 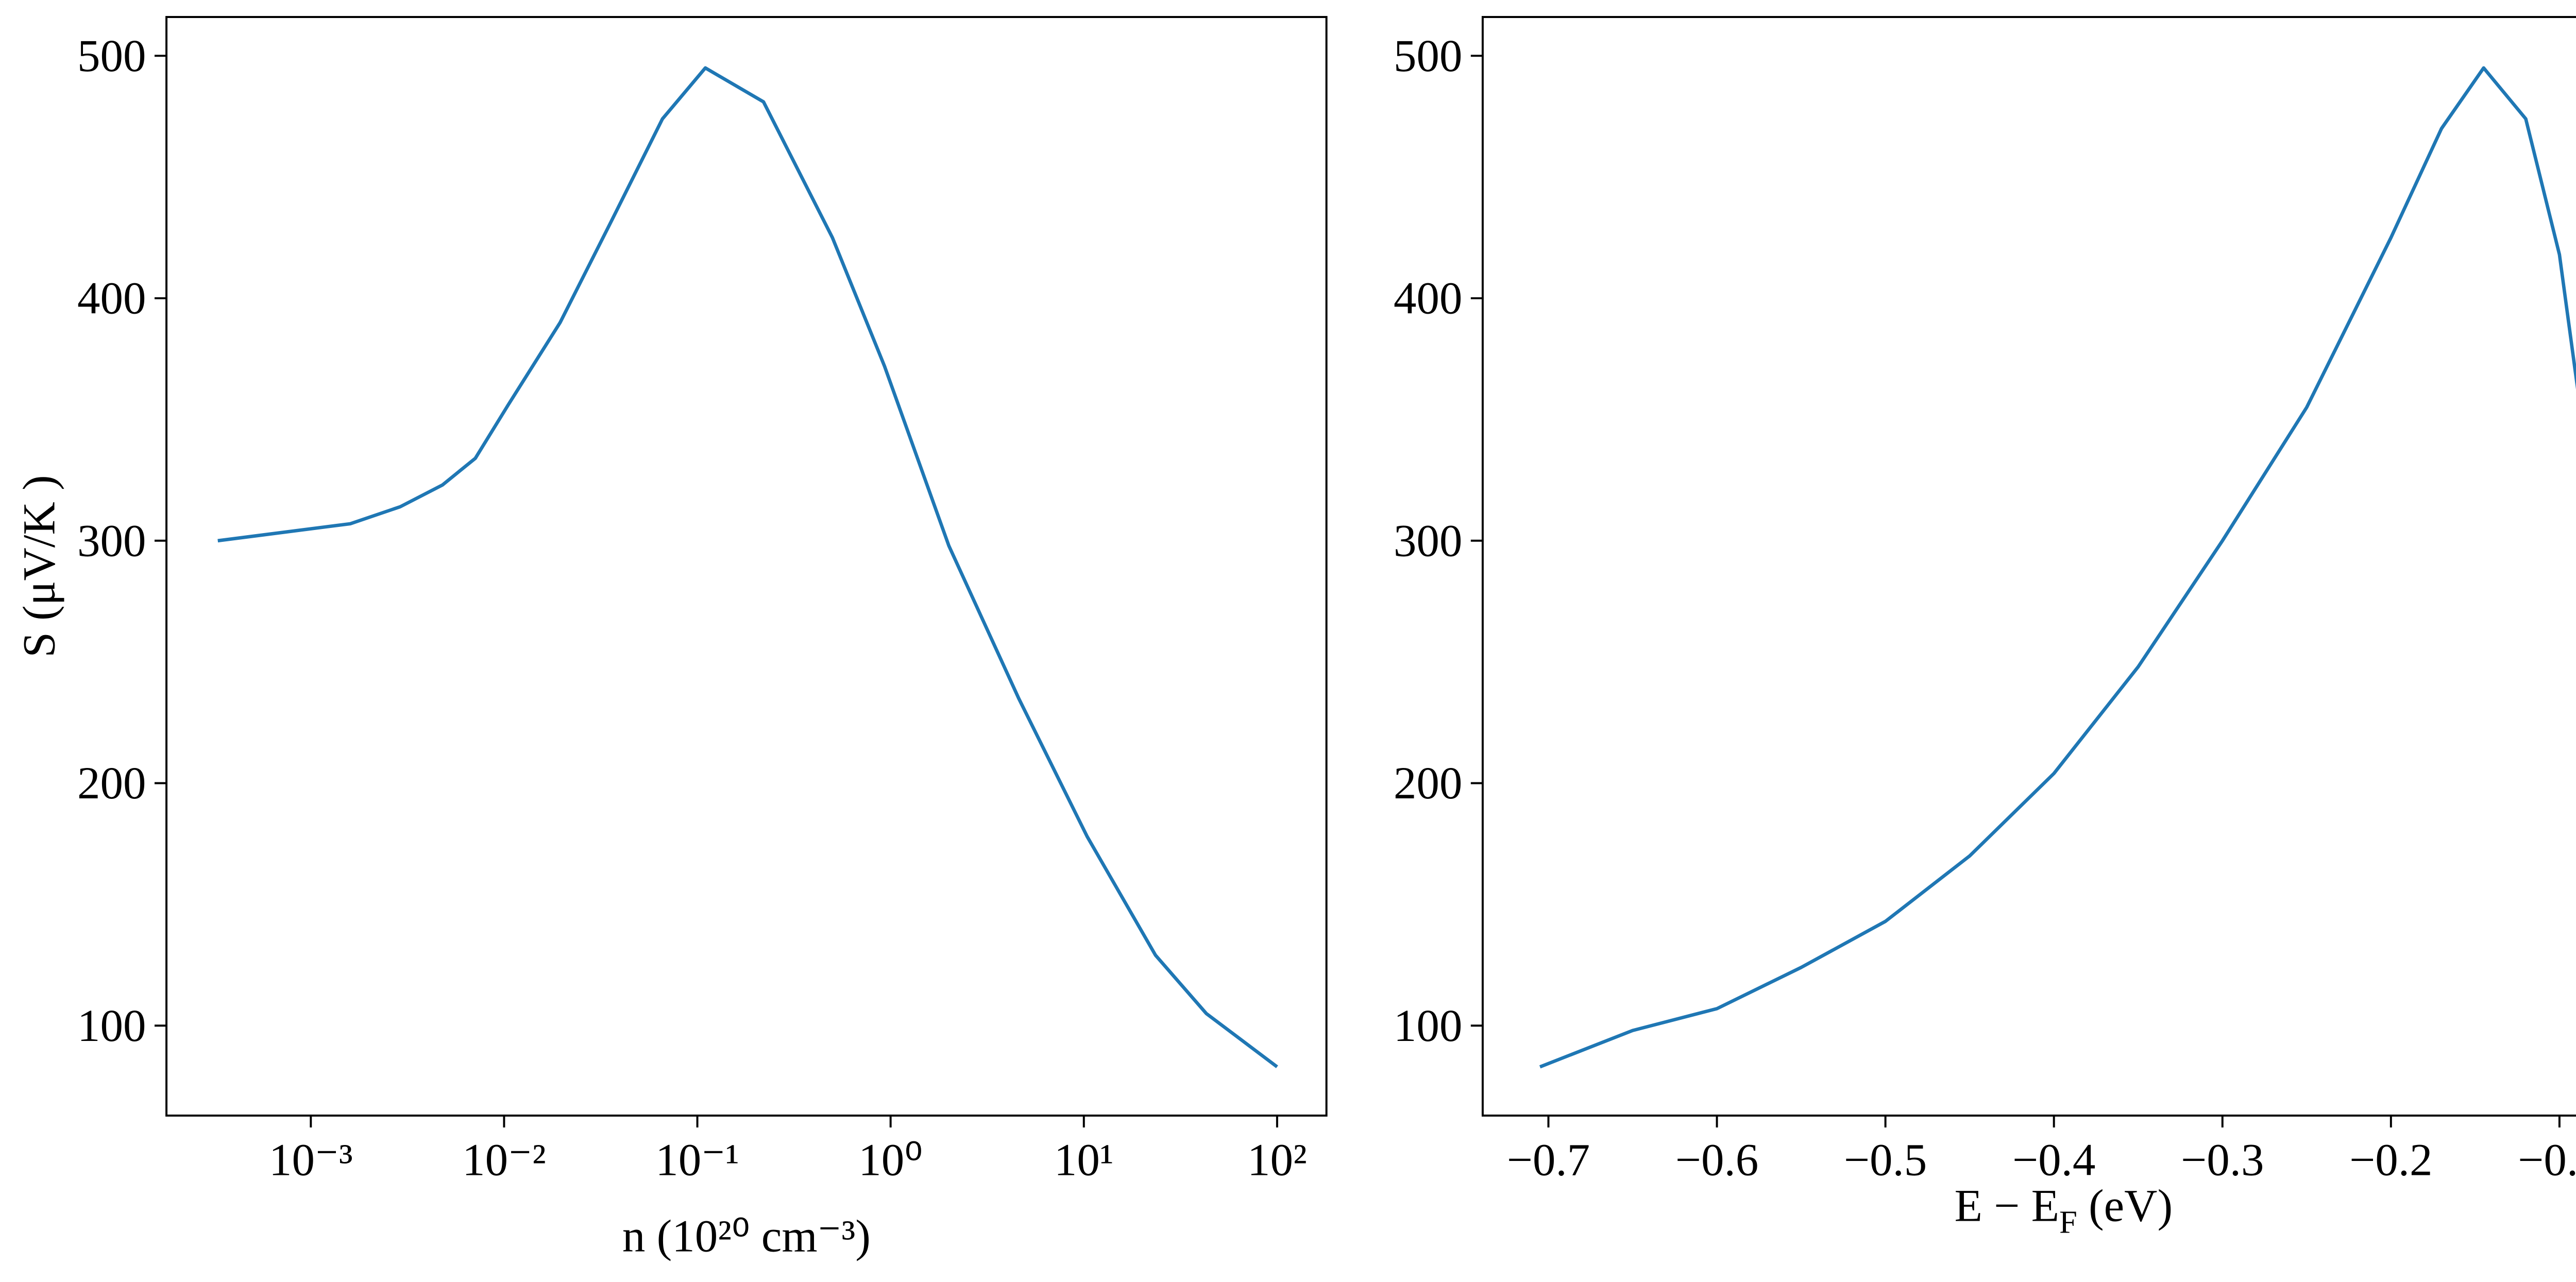 What do you see at coordinates (1277, 1160) in the screenshot?
I see `x-tick-label: 10²` at bounding box center [1277, 1160].